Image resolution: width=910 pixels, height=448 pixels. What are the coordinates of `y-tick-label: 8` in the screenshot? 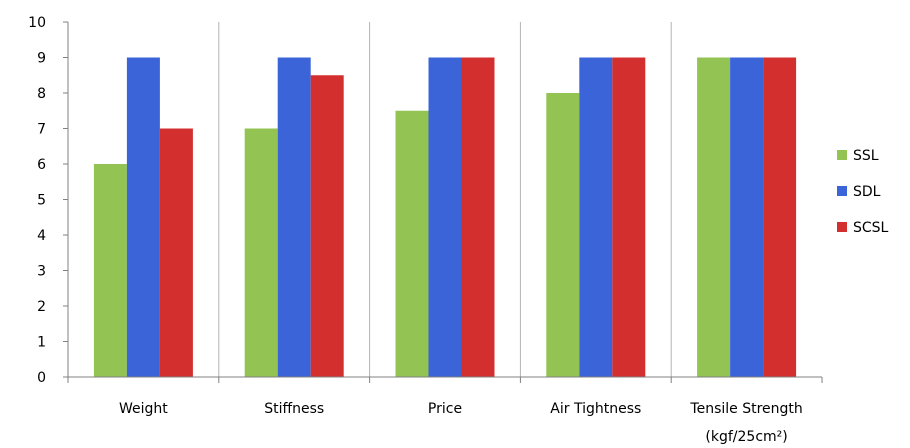 It's located at (41, 94).